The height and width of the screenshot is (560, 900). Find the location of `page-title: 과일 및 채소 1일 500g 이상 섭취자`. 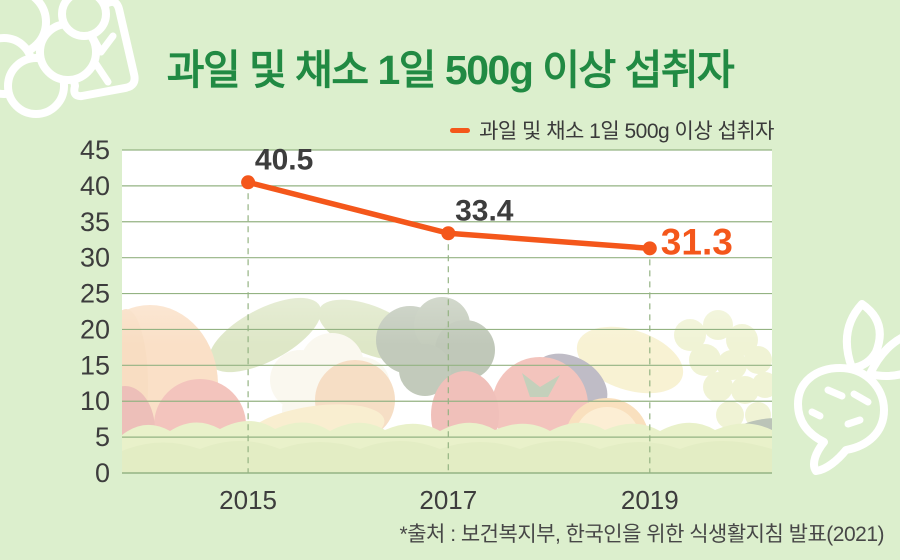

page-title: 과일 및 채소 1일 500g 이상 섭취자 is located at coordinates (450, 70).